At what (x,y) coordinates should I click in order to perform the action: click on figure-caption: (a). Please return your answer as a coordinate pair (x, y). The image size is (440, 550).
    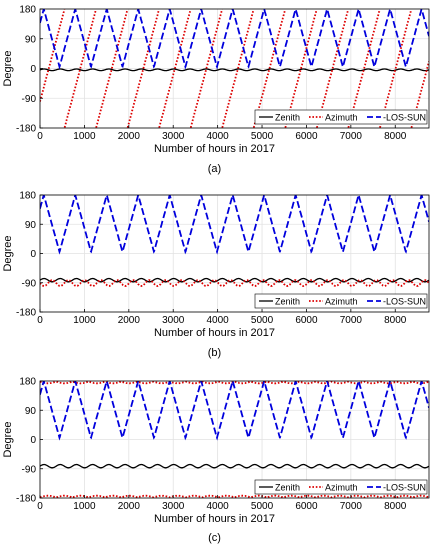
    Looking at the image, I should click on (214, 169).